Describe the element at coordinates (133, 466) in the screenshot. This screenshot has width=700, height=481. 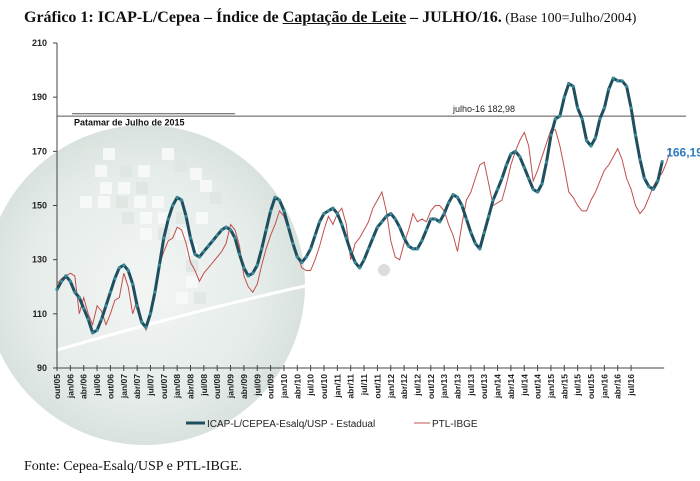
I see `source-note: Fonte: Cepea-Esalq/USP e PTL-IBGE.` at that location.